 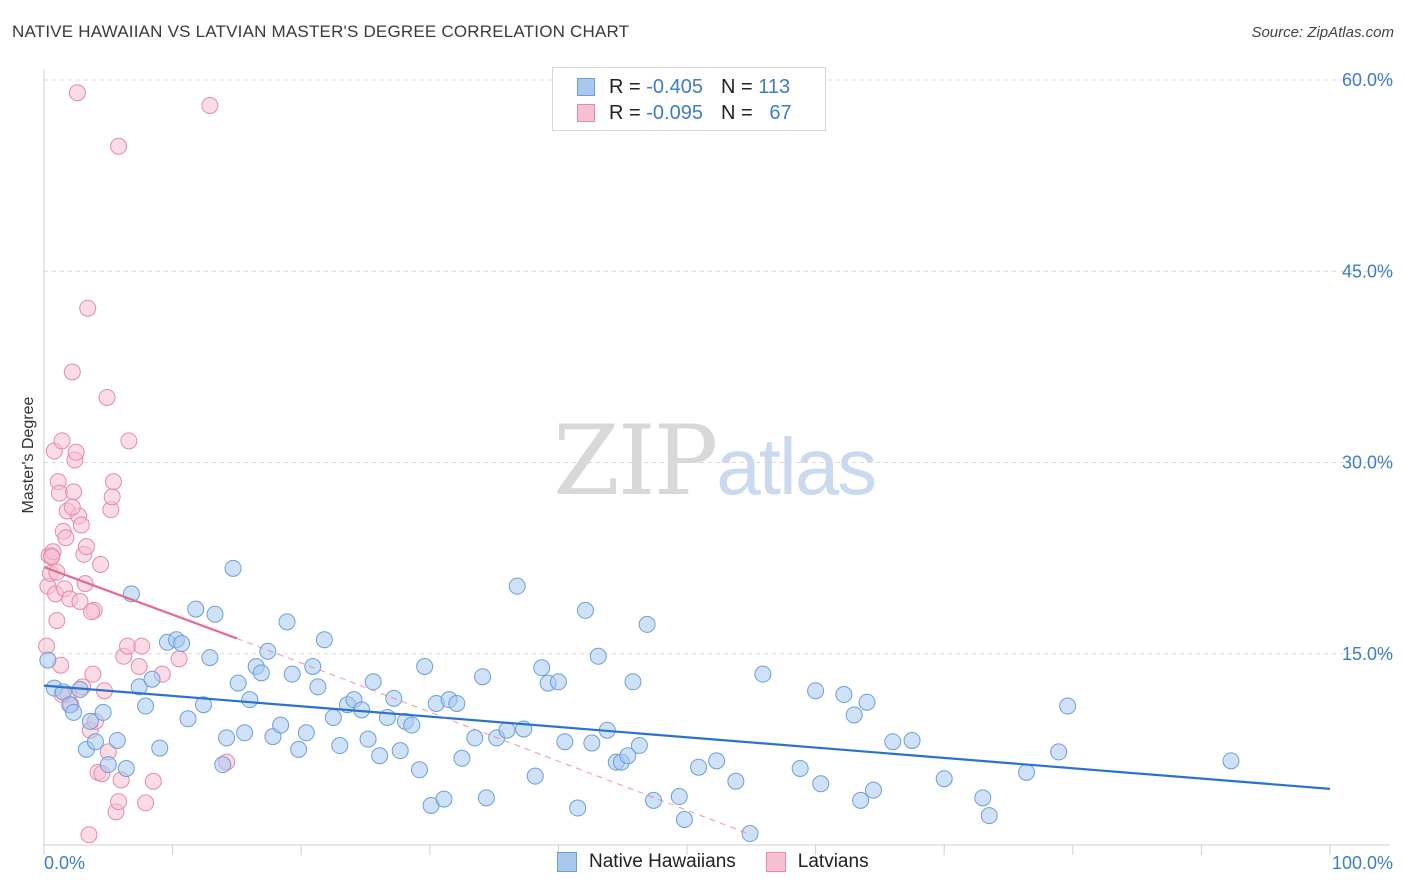 I want to click on latvians-trend-extension, so click(x=494, y=736).